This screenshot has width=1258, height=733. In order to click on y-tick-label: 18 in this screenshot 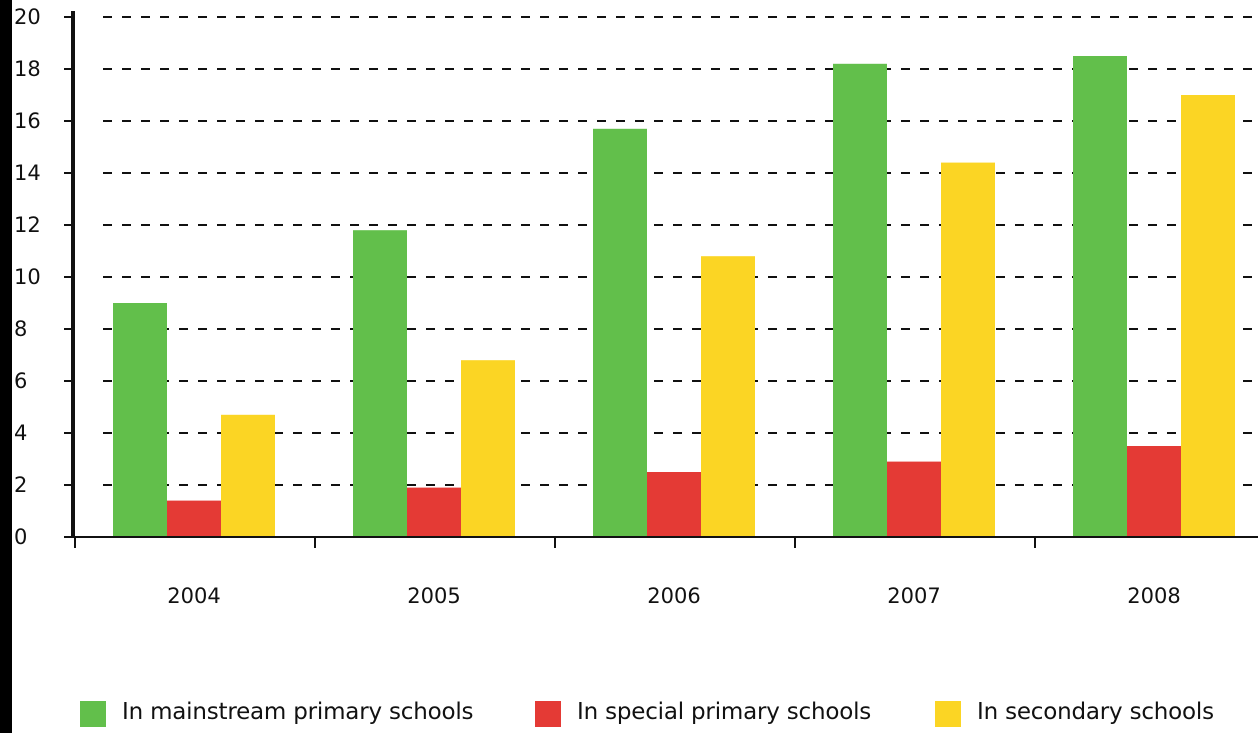, I will do `click(27, 69)`.